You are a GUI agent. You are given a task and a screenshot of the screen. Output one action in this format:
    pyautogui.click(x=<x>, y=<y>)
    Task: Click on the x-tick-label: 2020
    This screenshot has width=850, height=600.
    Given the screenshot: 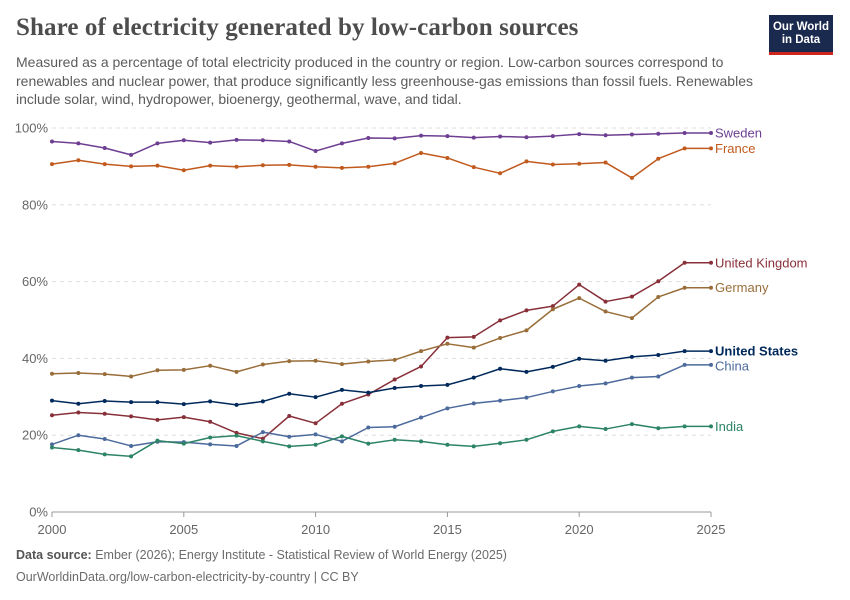 What is the action you would take?
    pyautogui.click(x=579, y=529)
    